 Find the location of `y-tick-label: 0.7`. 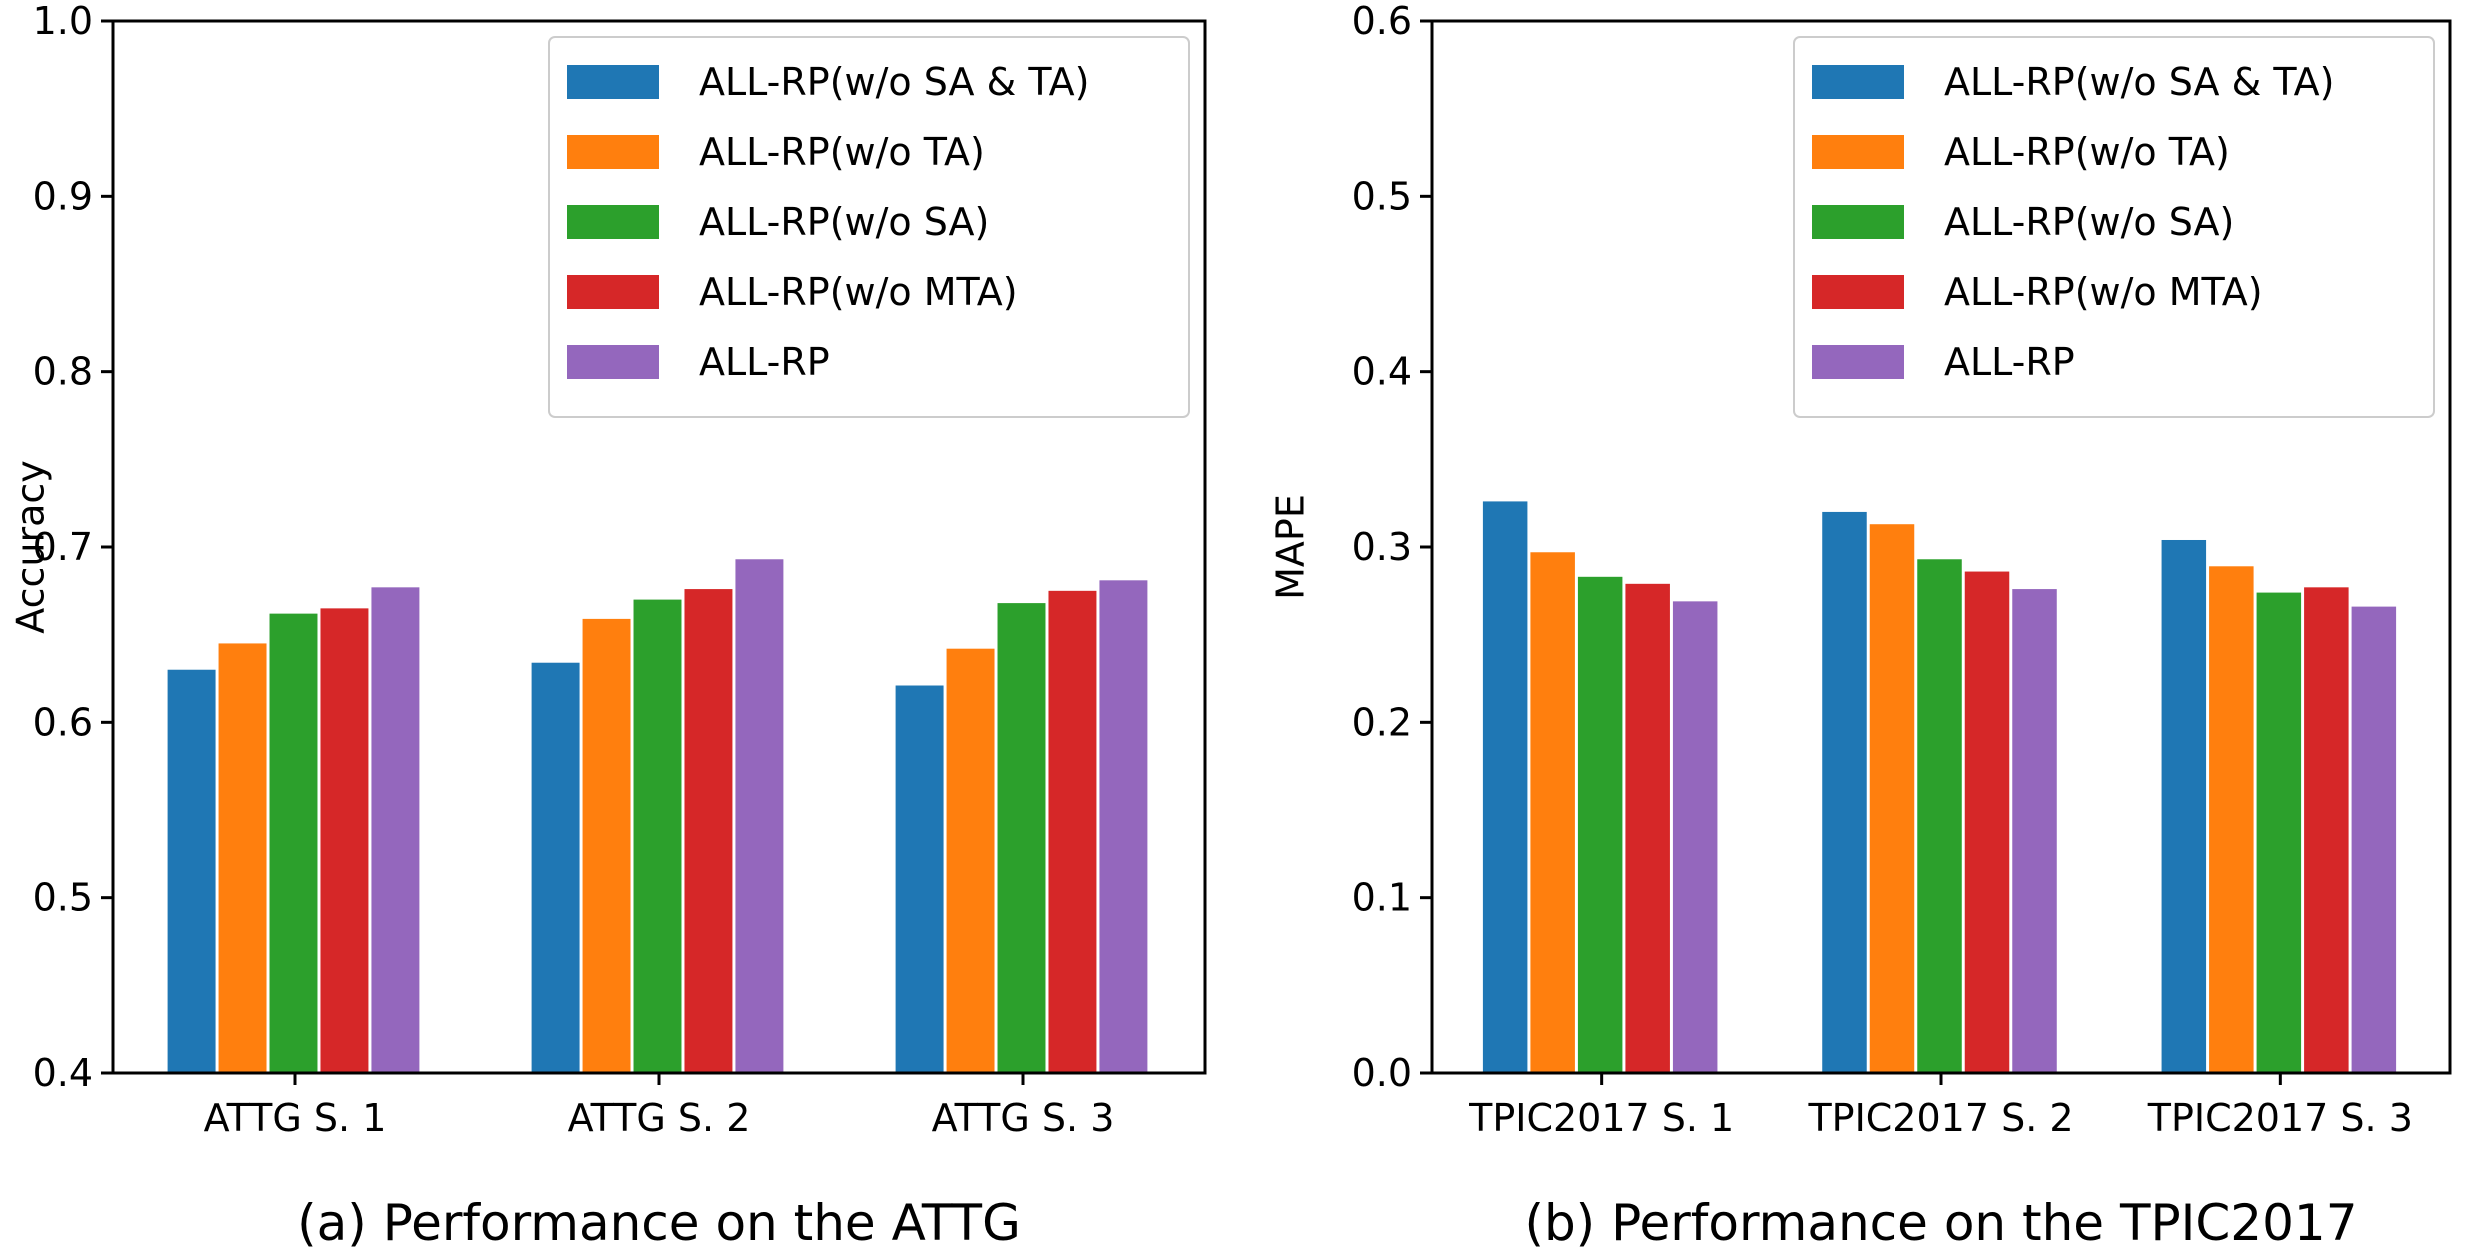

y-tick-label: 0.7 is located at coordinates (63, 547).